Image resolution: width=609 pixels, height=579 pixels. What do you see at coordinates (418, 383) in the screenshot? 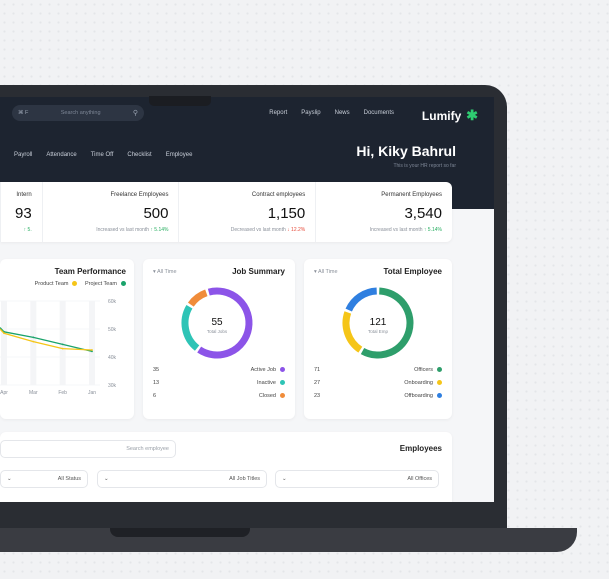
I see `legend-label: Onboarding` at bounding box center [418, 383].